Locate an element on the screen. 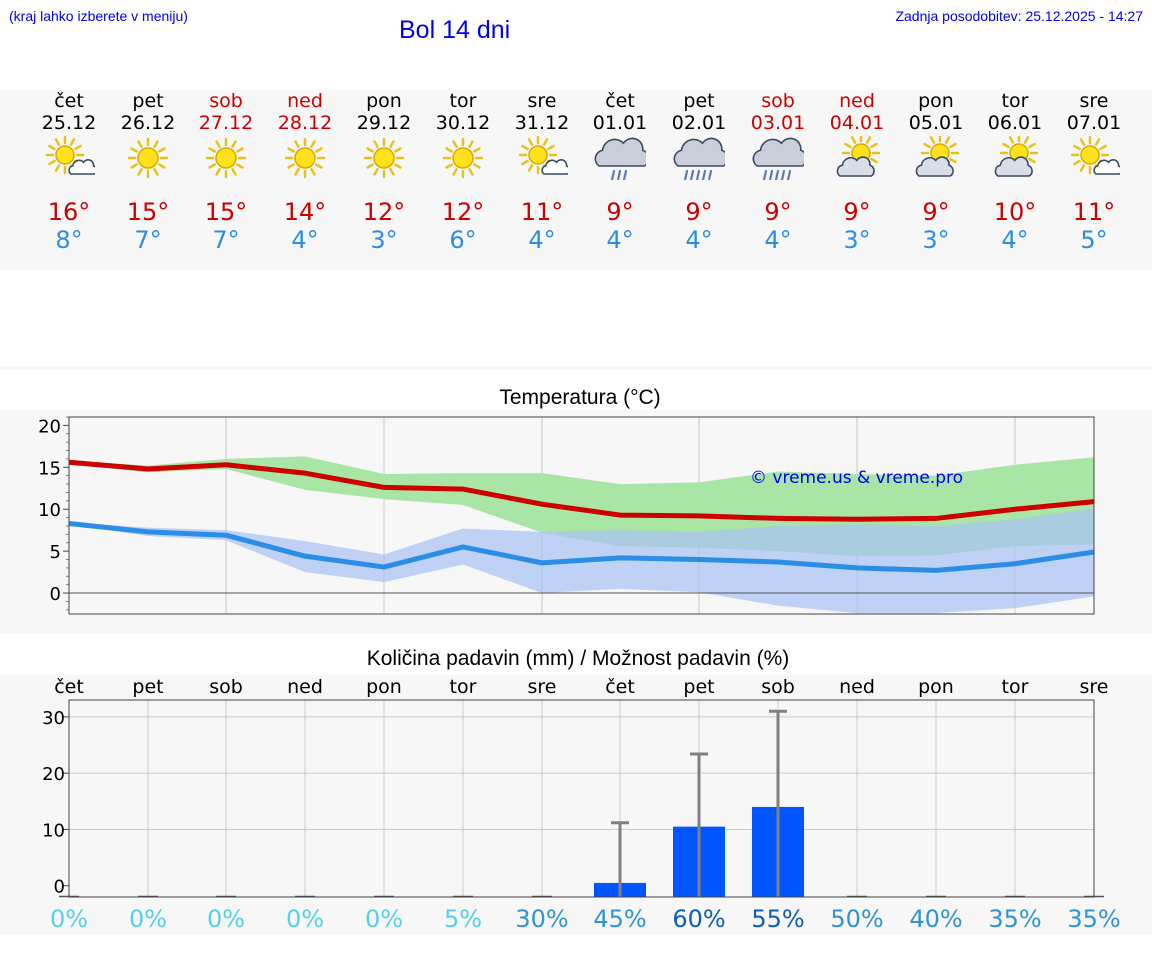 The image size is (1152, 975). y-tick-label: 20 is located at coordinates (49, 426).